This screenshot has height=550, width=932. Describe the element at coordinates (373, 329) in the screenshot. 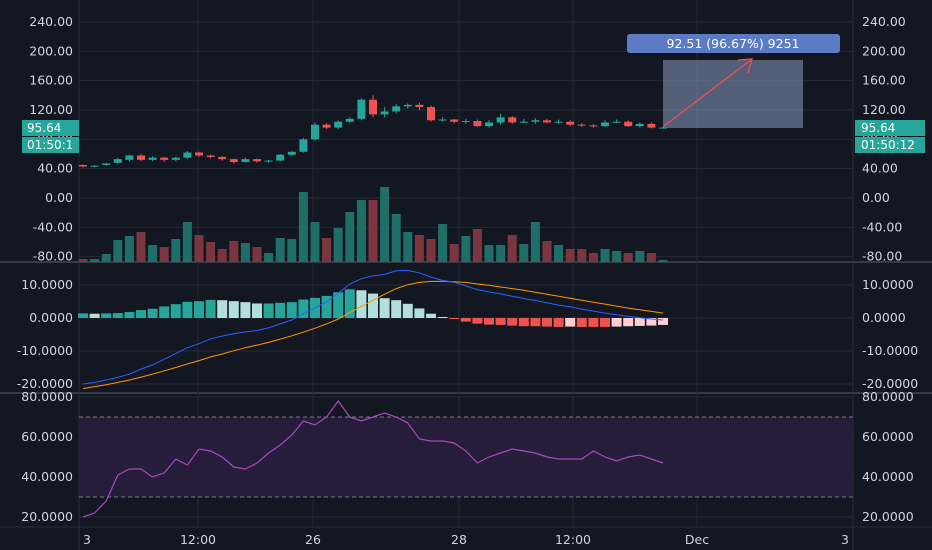

I see `macd-pane` at that location.